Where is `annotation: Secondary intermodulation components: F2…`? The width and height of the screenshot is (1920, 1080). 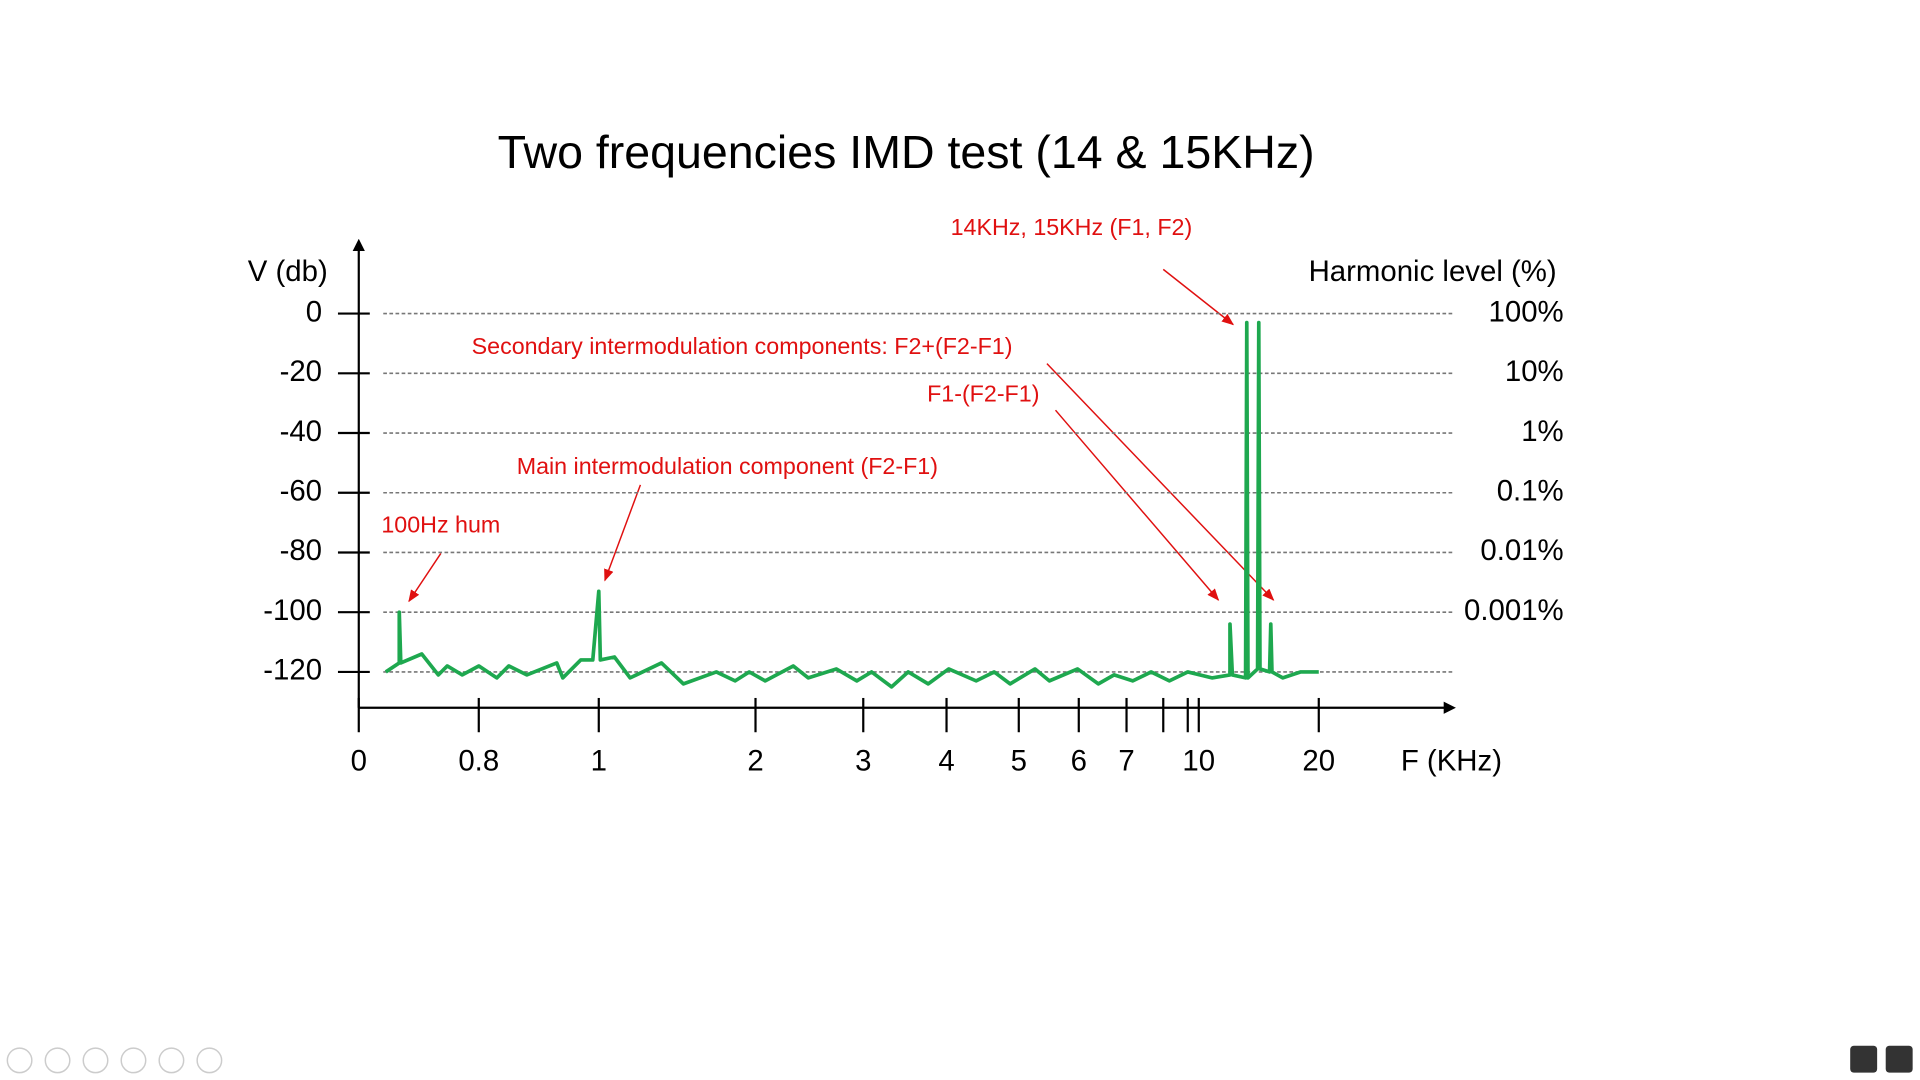 annotation: Secondary intermodulation components: F2… is located at coordinates (742, 346).